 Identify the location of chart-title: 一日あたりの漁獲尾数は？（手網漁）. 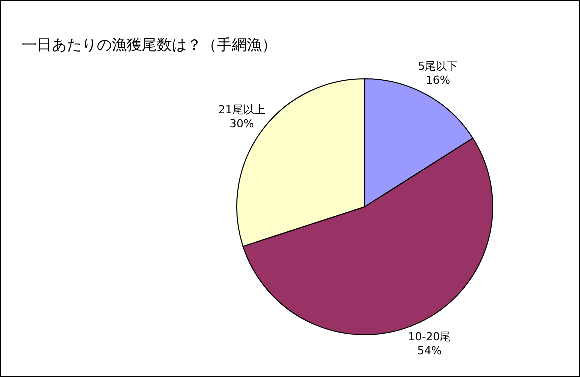
(149, 45).